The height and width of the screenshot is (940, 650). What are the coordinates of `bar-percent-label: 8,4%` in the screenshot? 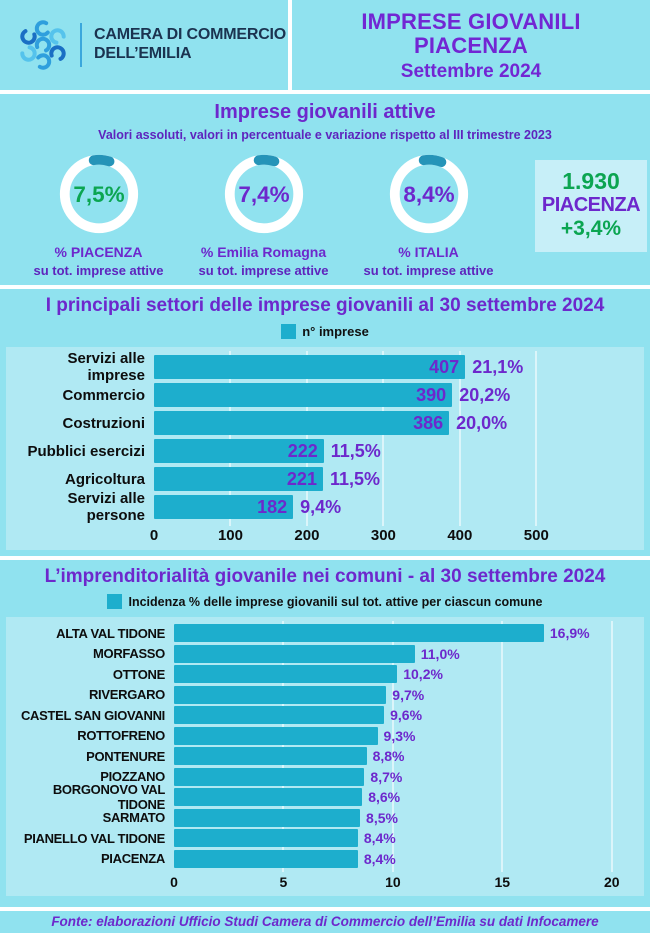 It's located at (379, 838).